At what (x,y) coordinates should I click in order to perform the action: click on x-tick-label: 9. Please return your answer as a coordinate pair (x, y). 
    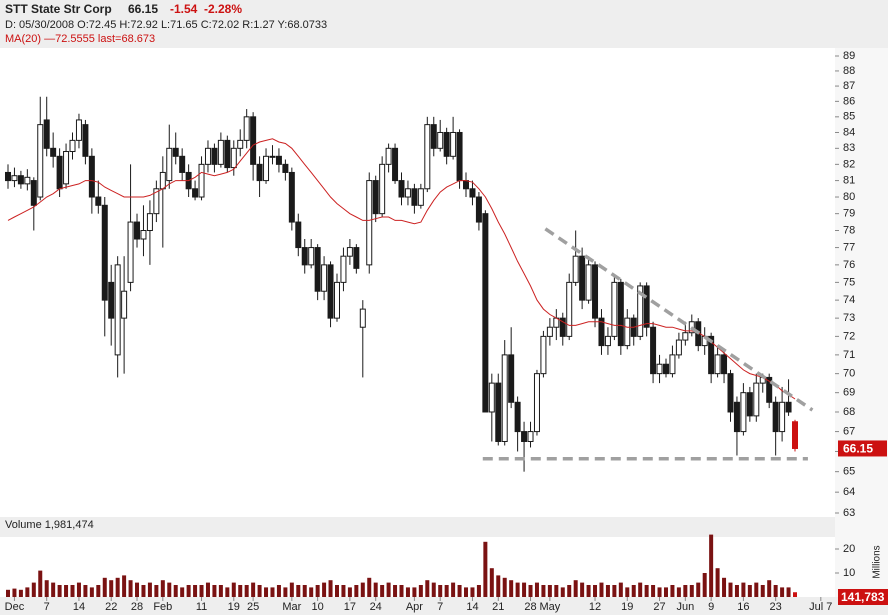
    Looking at the image, I should click on (711, 607).